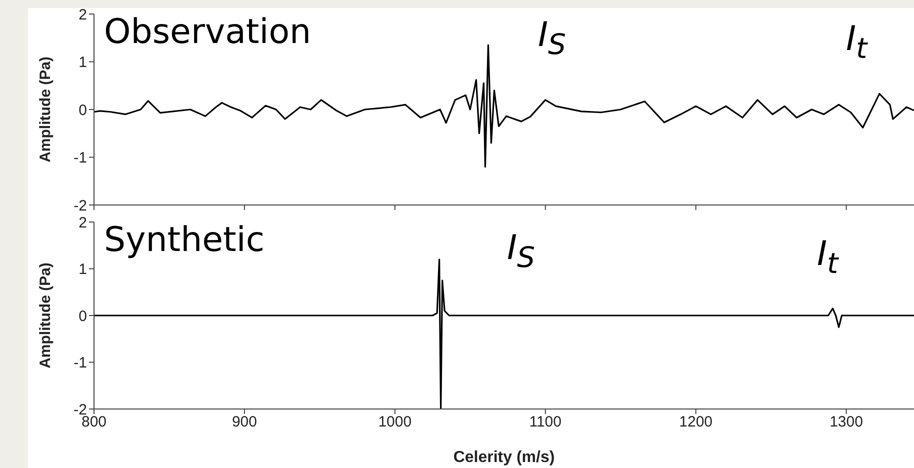 The height and width of the screenshot is (468, 914). Describe the element at coordinates (208, 32) in the screenshot. I see `chart-title: Observation` at that location.